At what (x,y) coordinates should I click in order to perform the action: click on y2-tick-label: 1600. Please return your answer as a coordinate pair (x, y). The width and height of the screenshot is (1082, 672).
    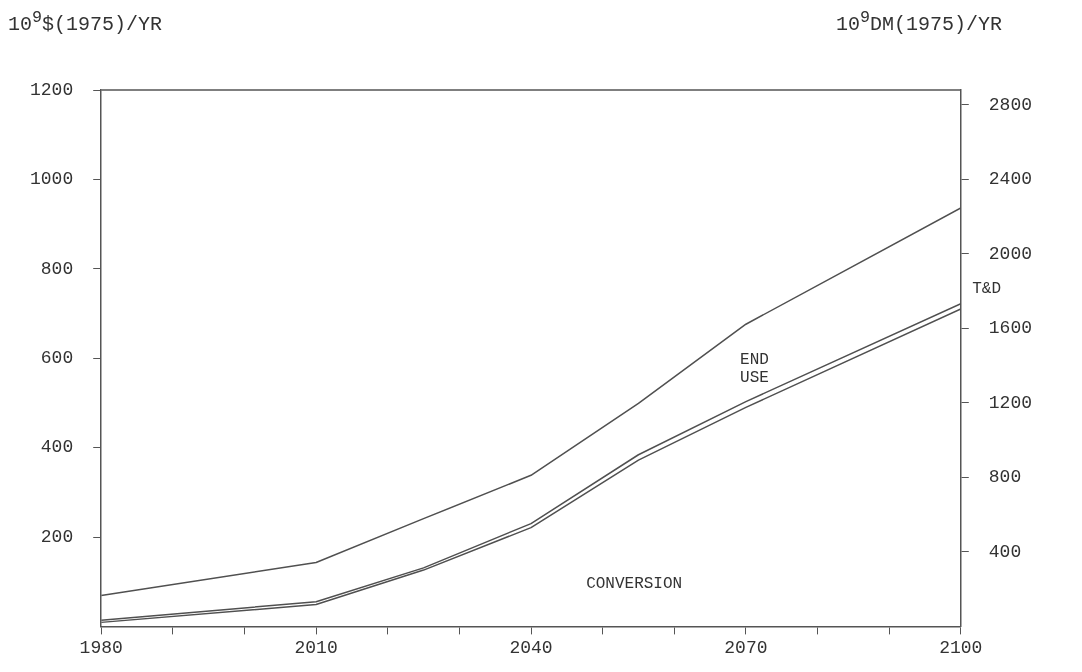
    Looking at the image, I should click on (1010, 328).